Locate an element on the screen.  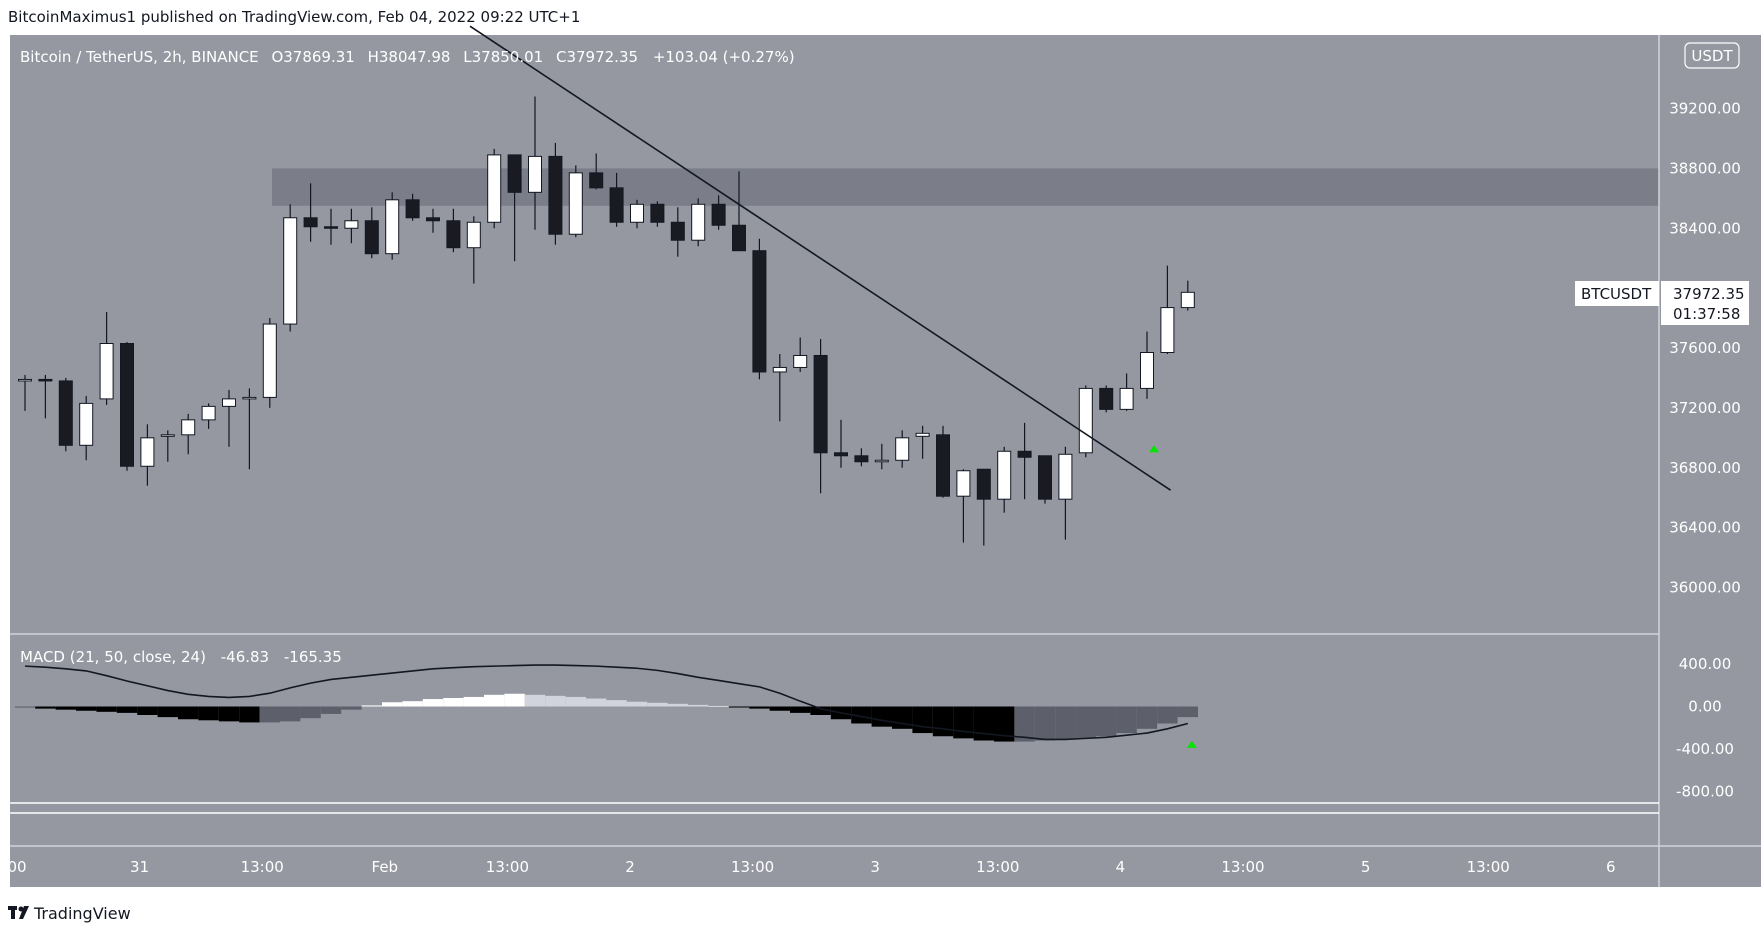
time-tick-label: 3 is located at coordinates (875, 867).